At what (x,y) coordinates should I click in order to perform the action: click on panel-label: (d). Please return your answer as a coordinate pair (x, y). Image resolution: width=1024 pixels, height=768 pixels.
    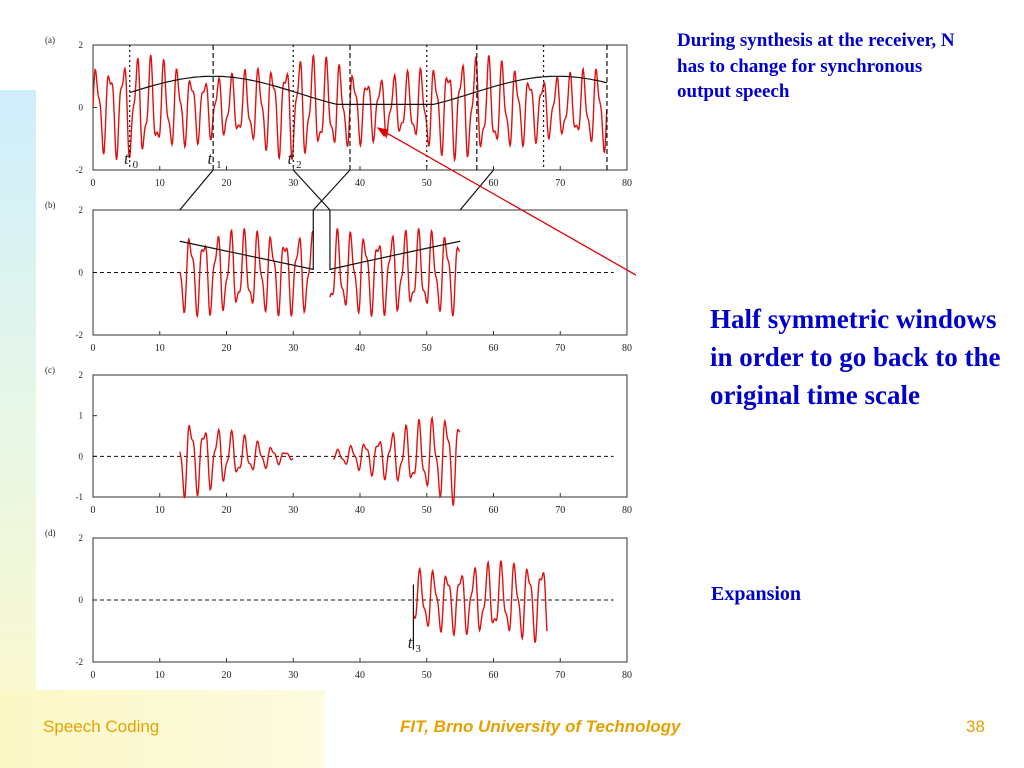
    Looking at the image, I should click on (50, 533).